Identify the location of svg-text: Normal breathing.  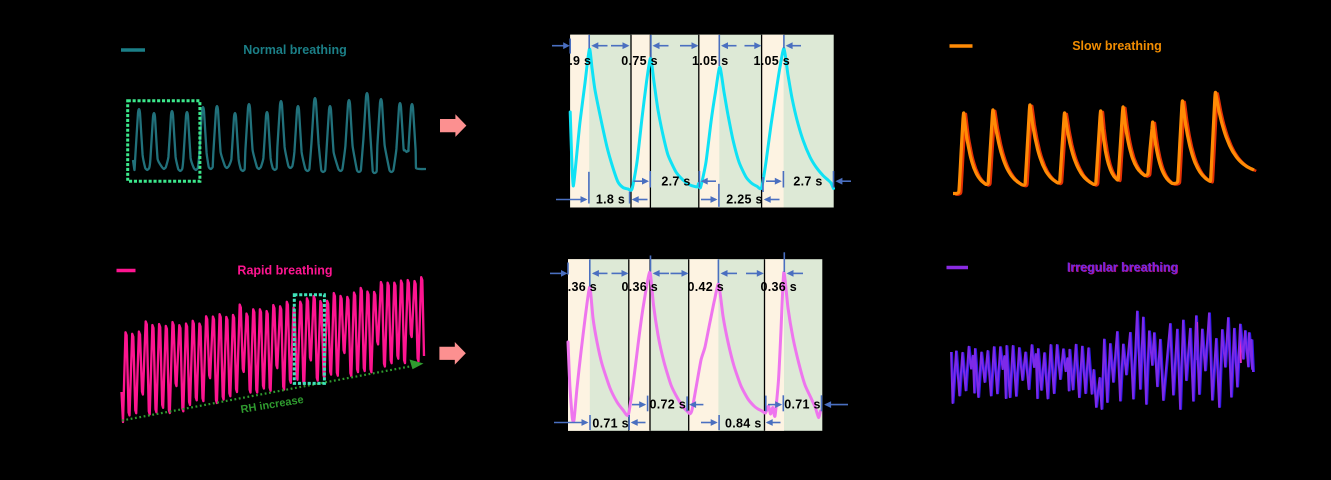
(295, 50).